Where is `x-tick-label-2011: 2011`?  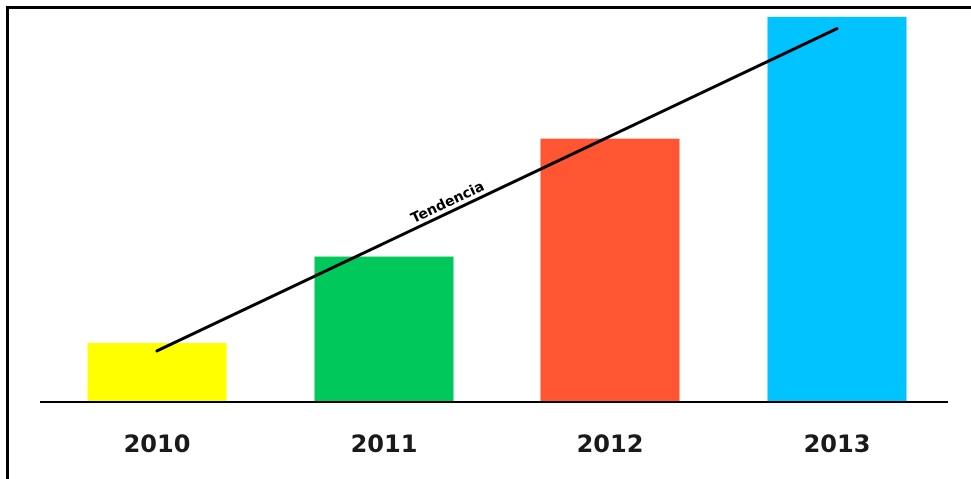 x-tick-label-2011: 2011 is located at coordinates (384, 444).